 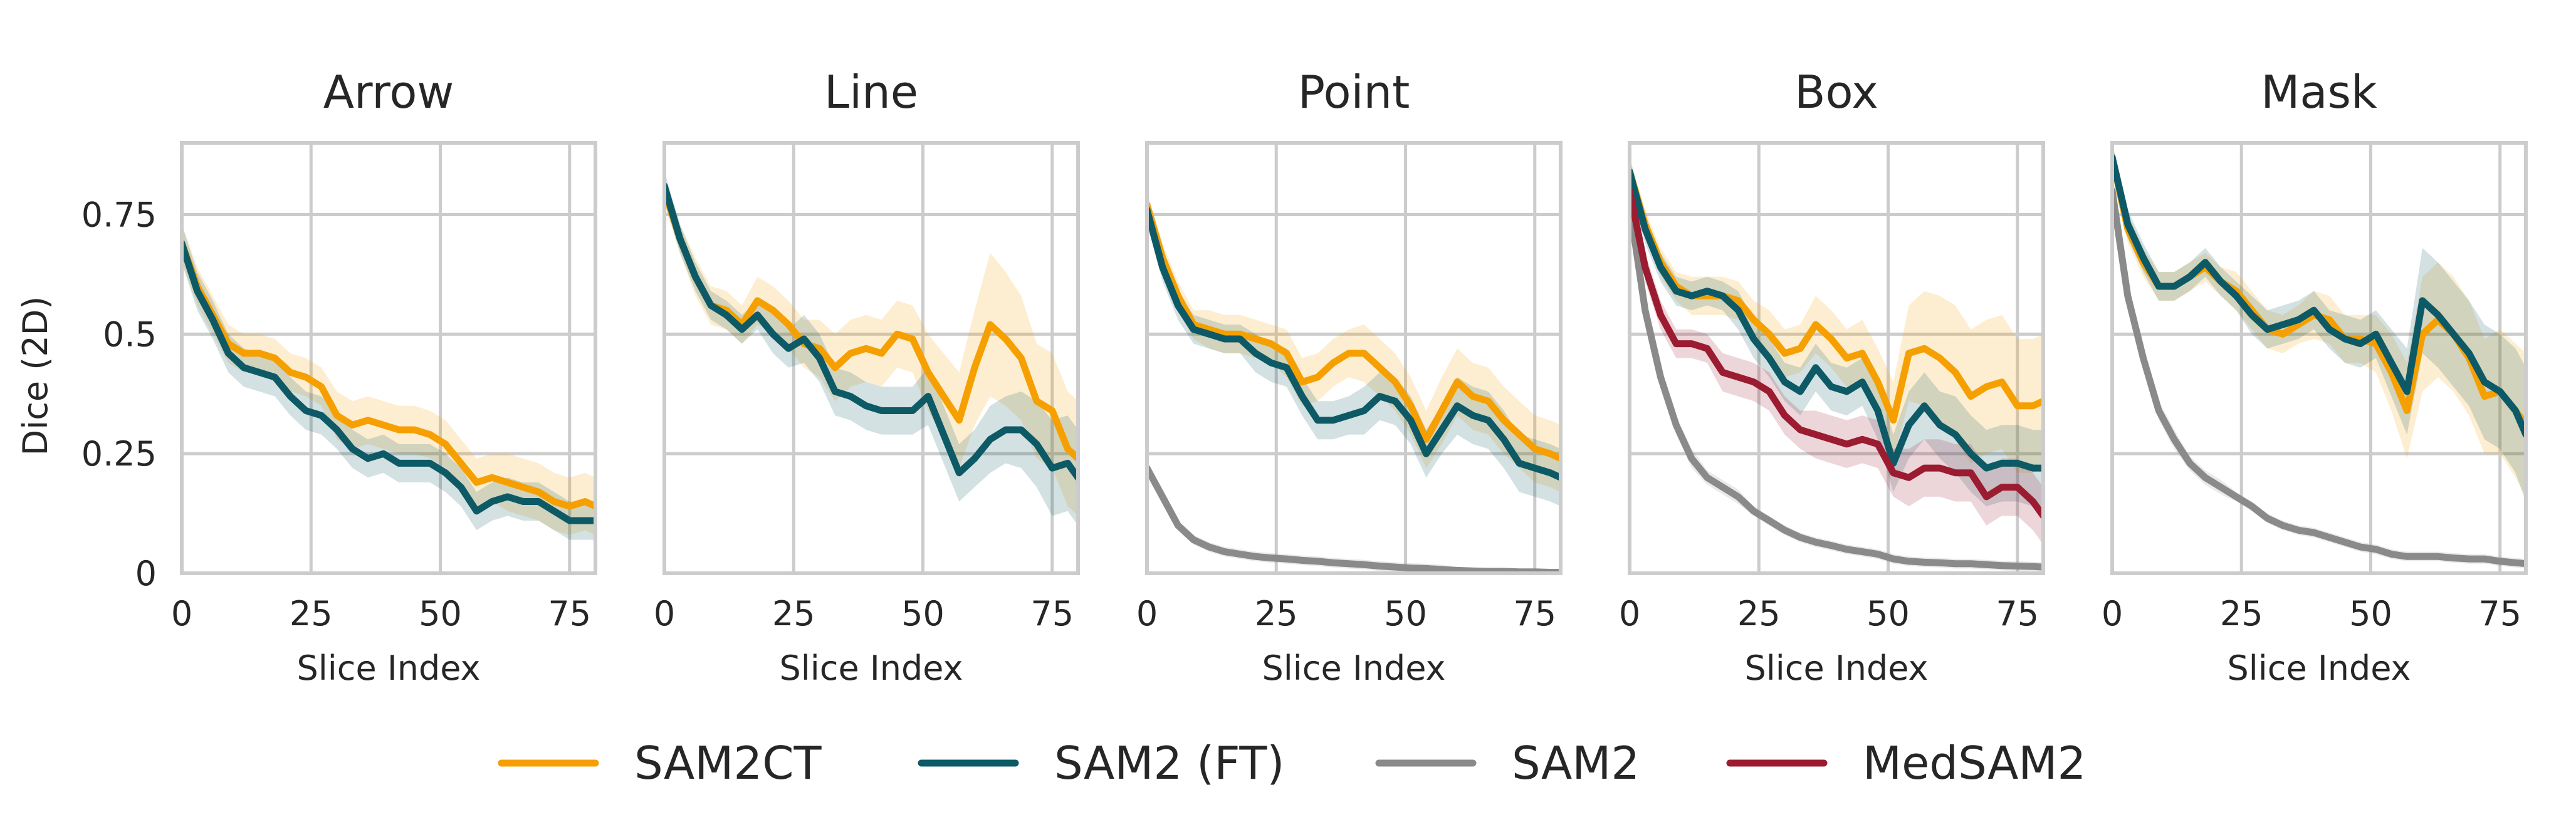 I want to click on panel-title: Mask, so click(x=2319, y=92).